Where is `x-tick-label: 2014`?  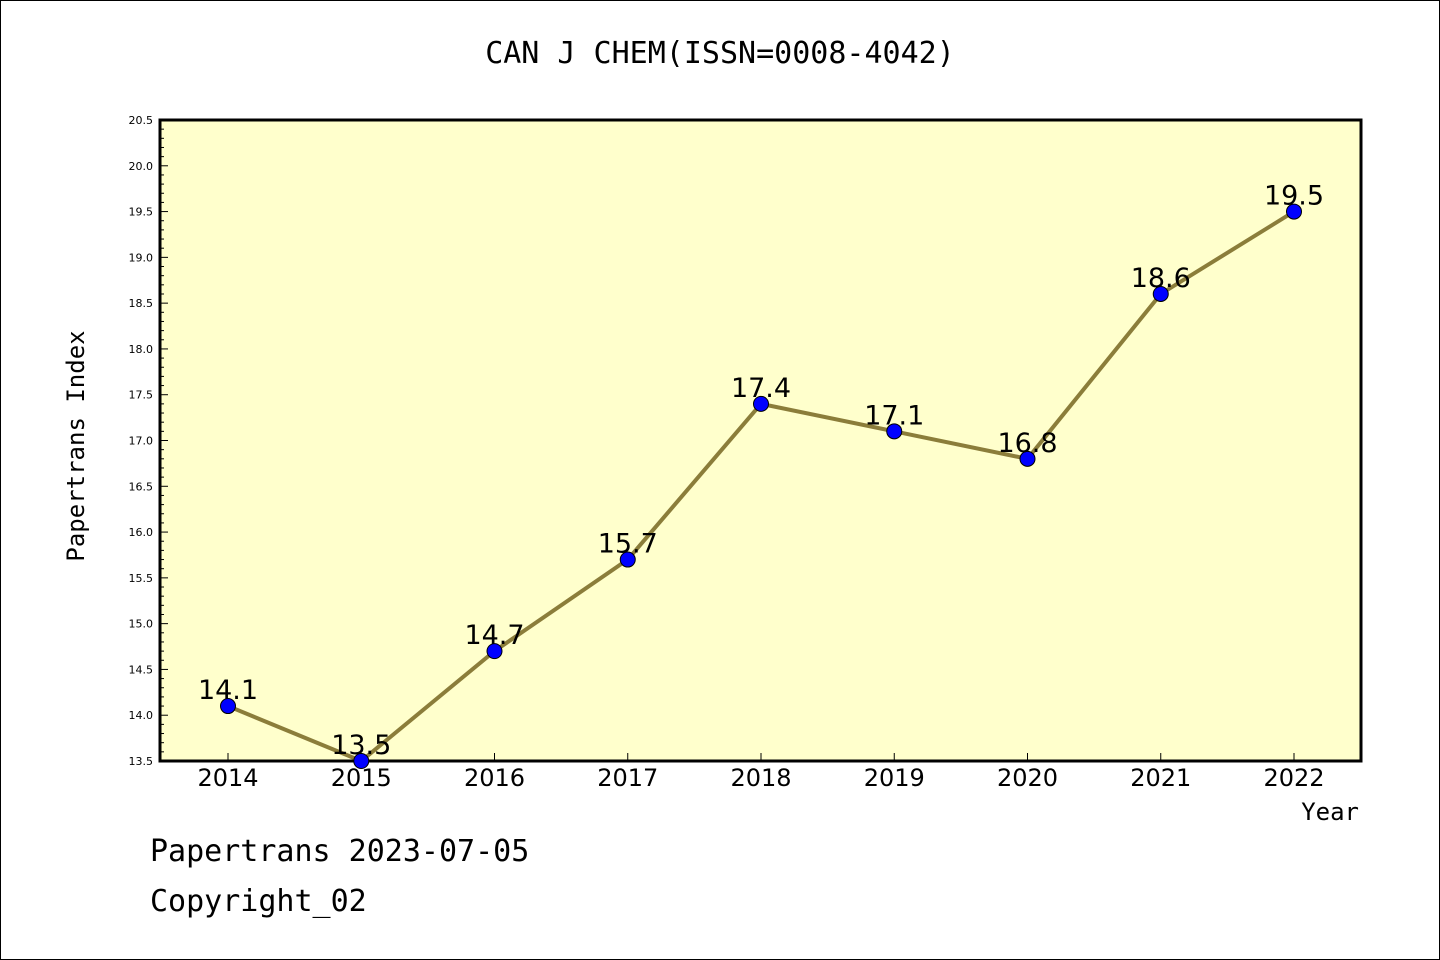 x-tick-label: 2014 is located at coordinates (227, 778).